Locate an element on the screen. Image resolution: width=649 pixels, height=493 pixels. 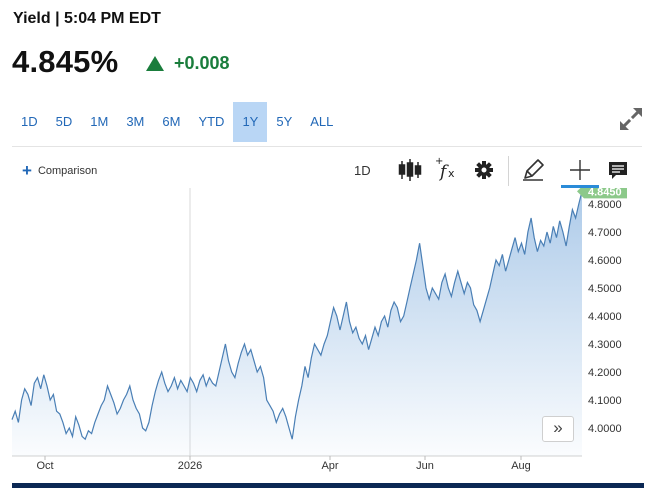
price-change: +0.008 is located at coordinates (188, 63).